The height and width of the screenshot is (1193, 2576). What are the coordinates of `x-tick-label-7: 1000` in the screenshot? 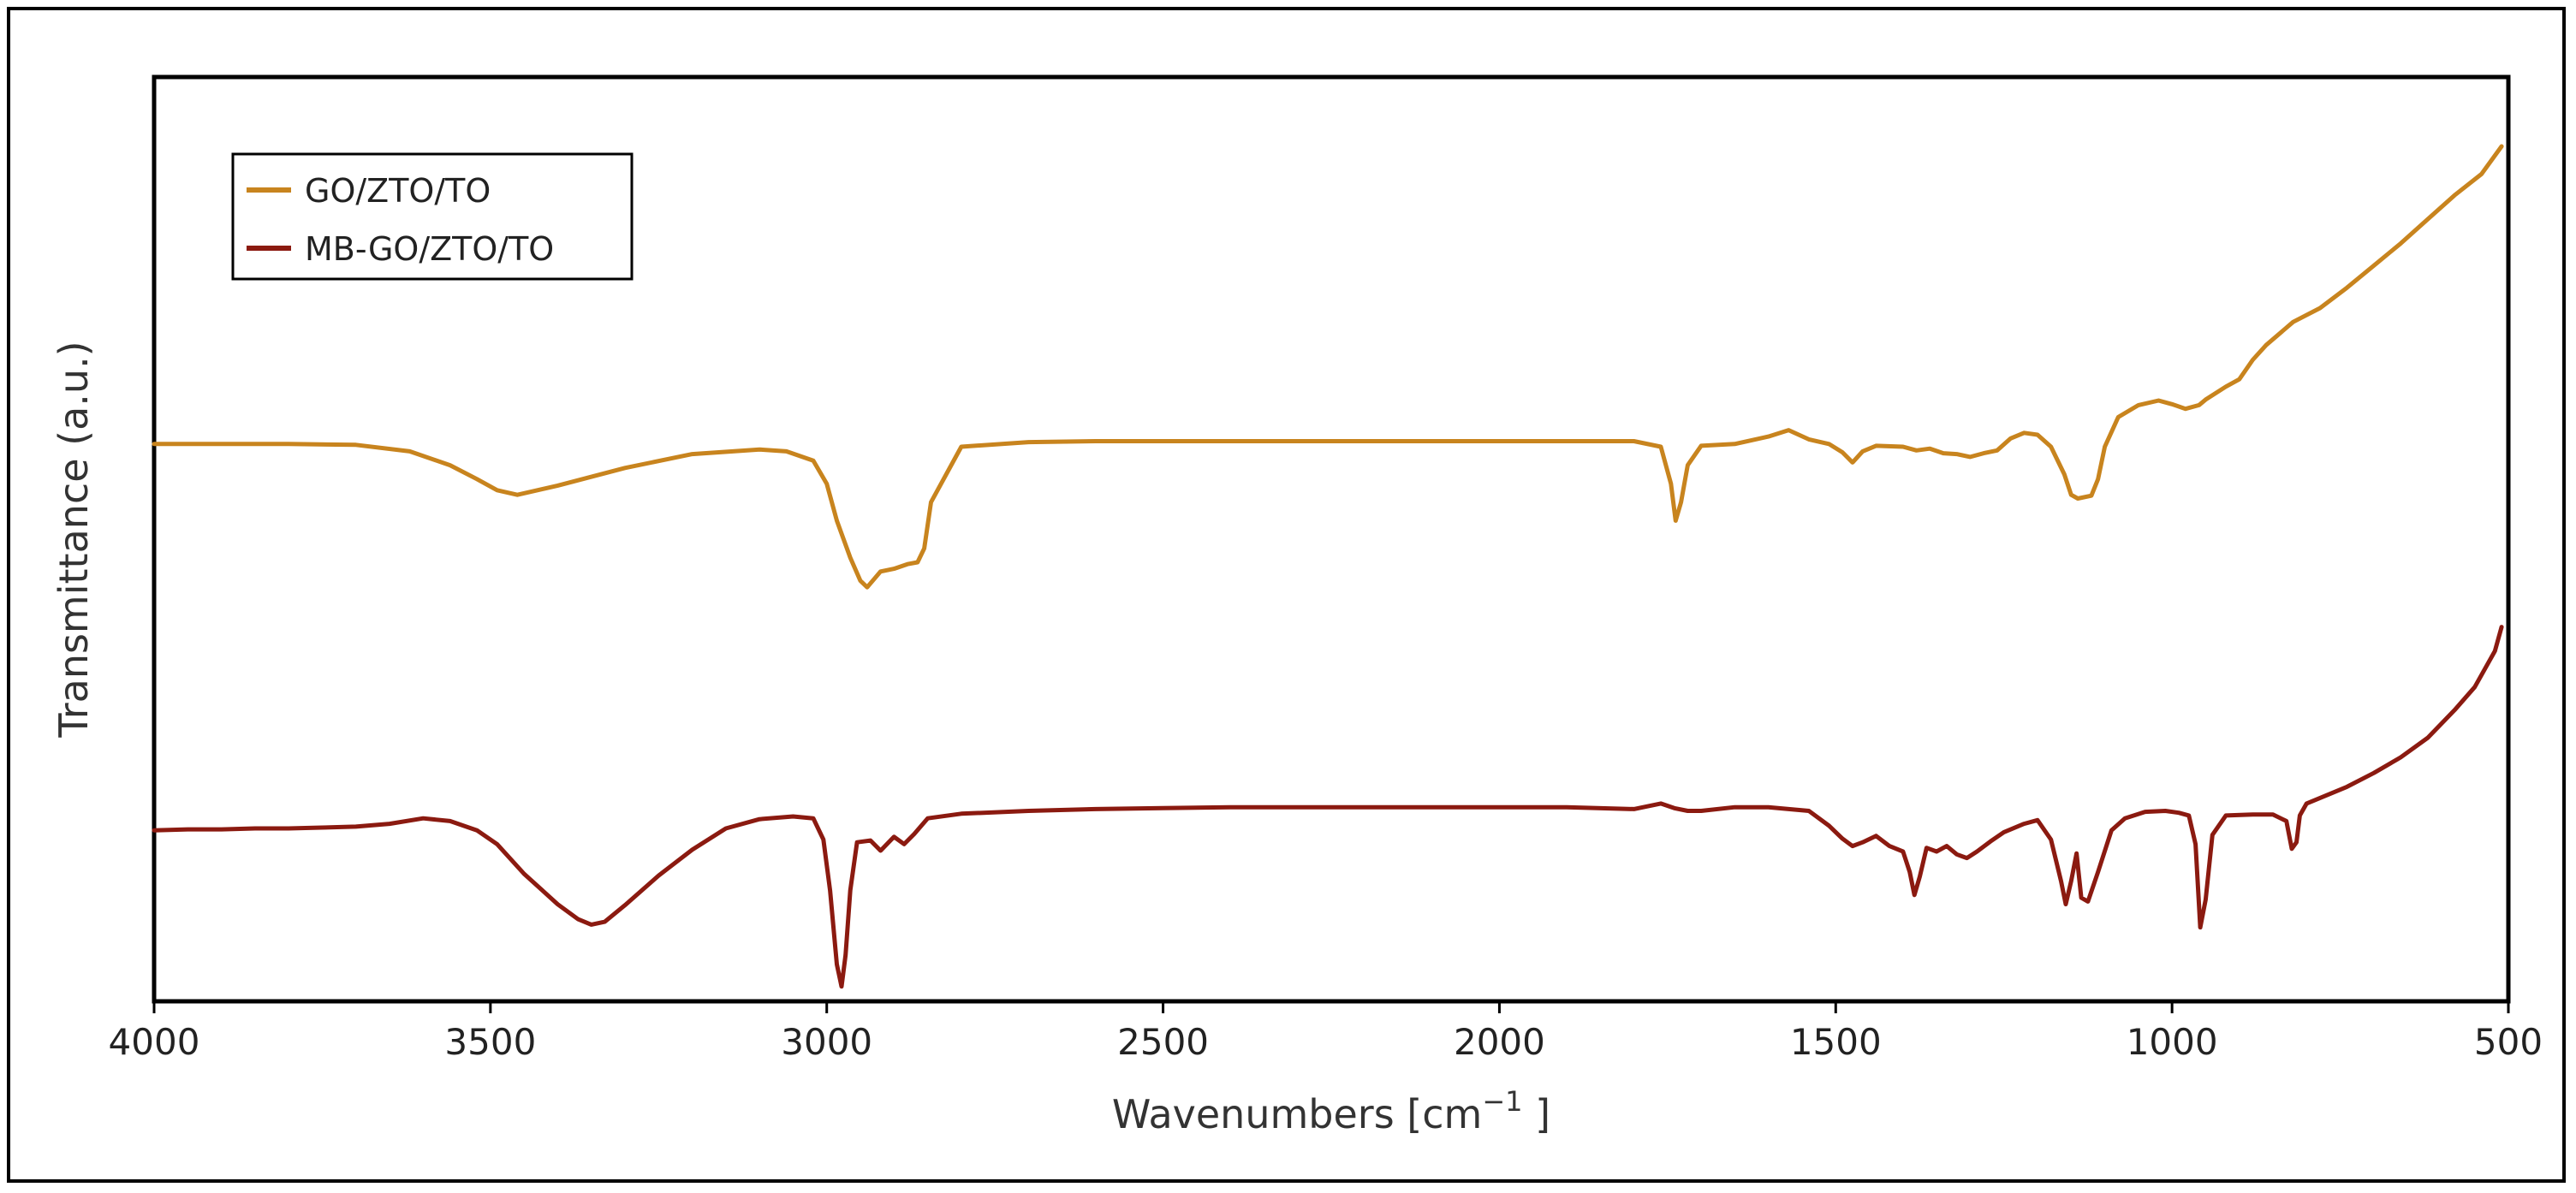 It's located at (2172, 1042).